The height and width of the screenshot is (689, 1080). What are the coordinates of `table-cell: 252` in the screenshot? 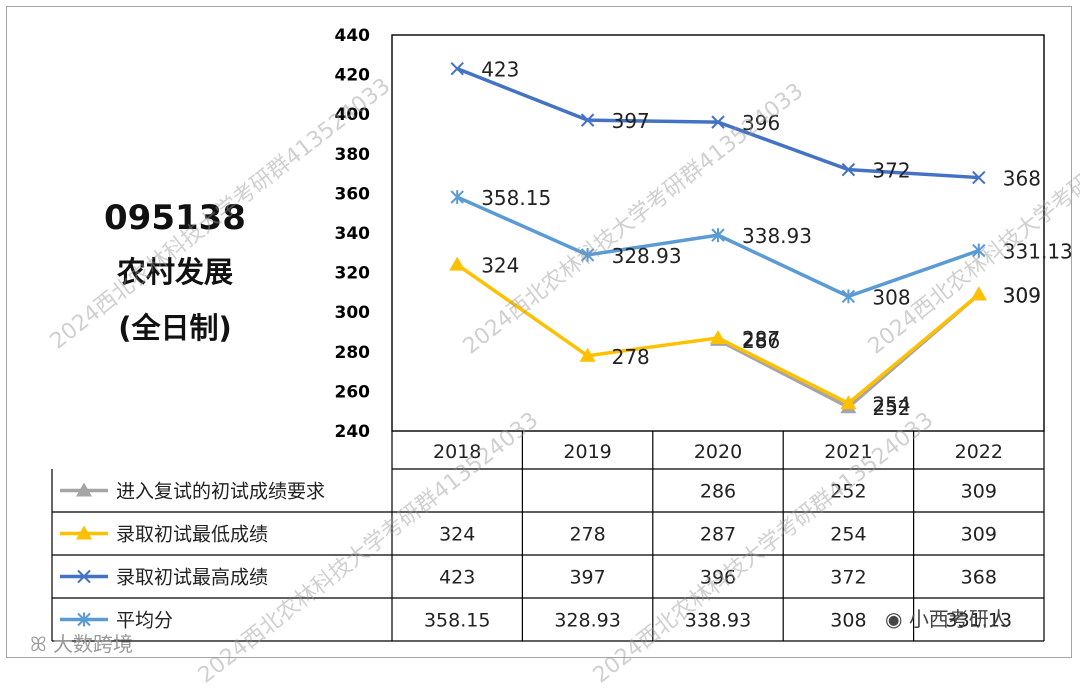 It's located at (848, 492).